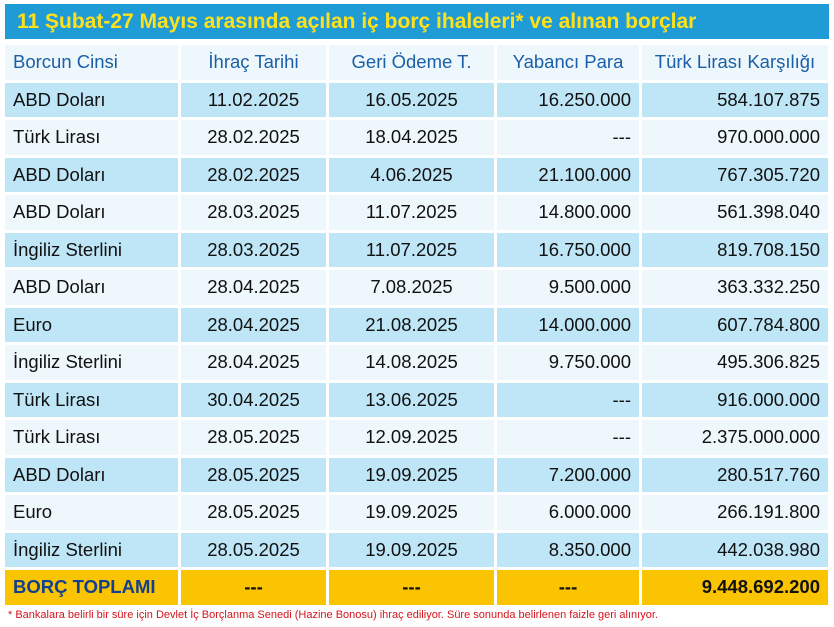  What do you see at coordinates (735, 587) in the screenshot?
I see `total-try-amount: 9.448.692.200` at bounding box center [735, 587].